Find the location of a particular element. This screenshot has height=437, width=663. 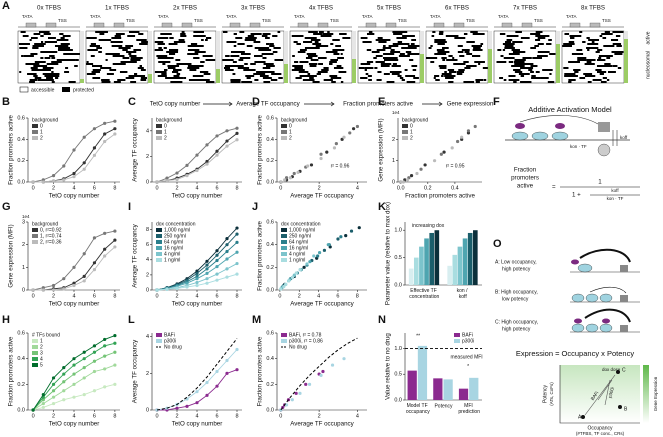

legend-title: # TFs bound is located at coordinates (46, 335).